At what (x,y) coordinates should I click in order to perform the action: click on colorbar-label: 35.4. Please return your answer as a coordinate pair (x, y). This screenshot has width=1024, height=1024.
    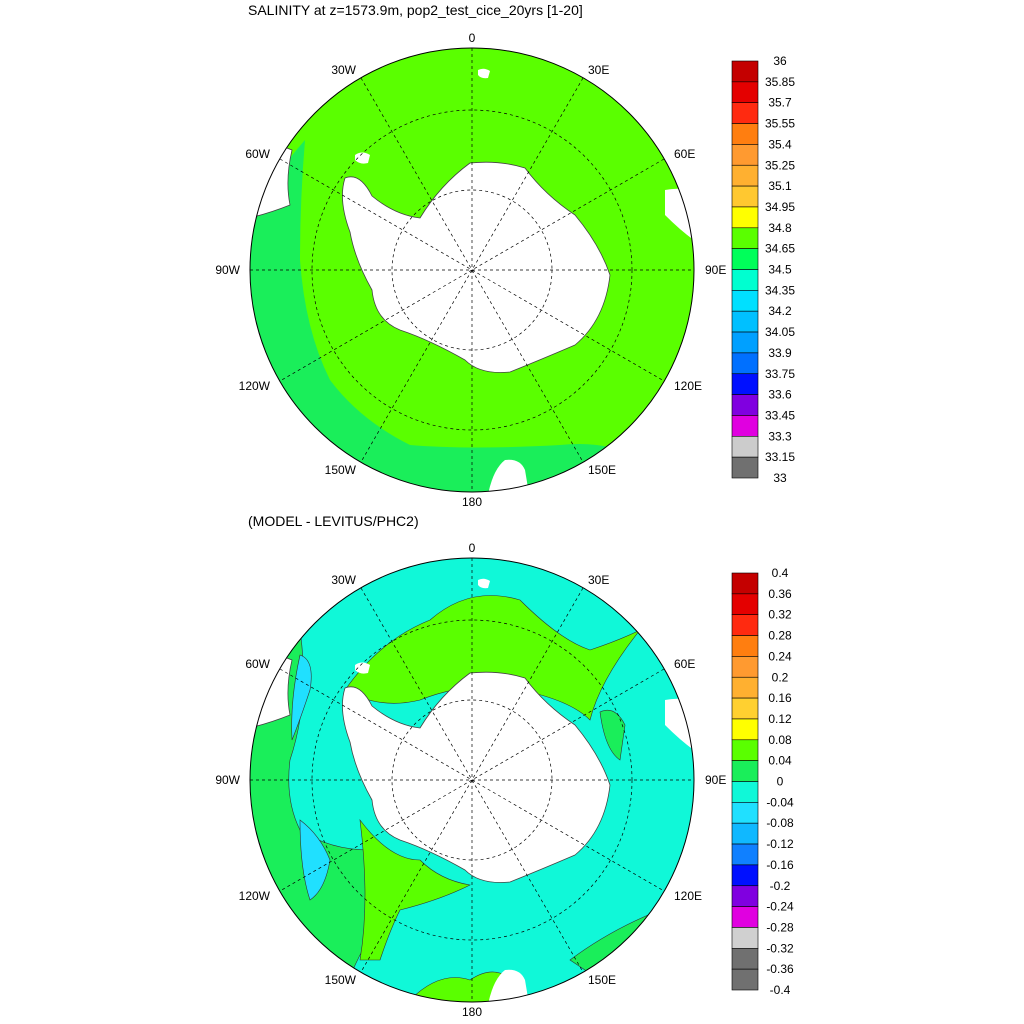
    Looking at the image, I should click on (780, 144).